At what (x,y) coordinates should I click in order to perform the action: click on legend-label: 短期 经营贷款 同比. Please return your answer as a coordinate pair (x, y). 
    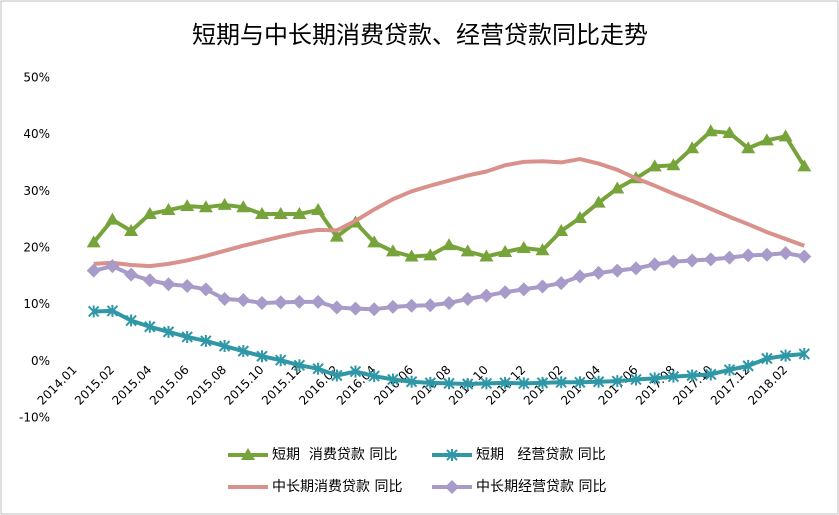
    Looking at the image, I should click on (541, 455).